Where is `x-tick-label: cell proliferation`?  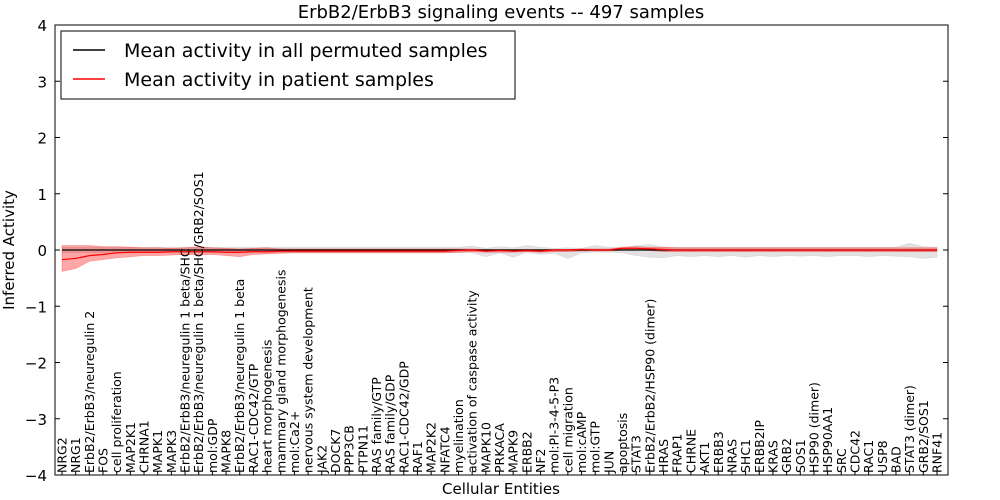
x-tick-label: cell proliferation is located at coordinates (116, 422).